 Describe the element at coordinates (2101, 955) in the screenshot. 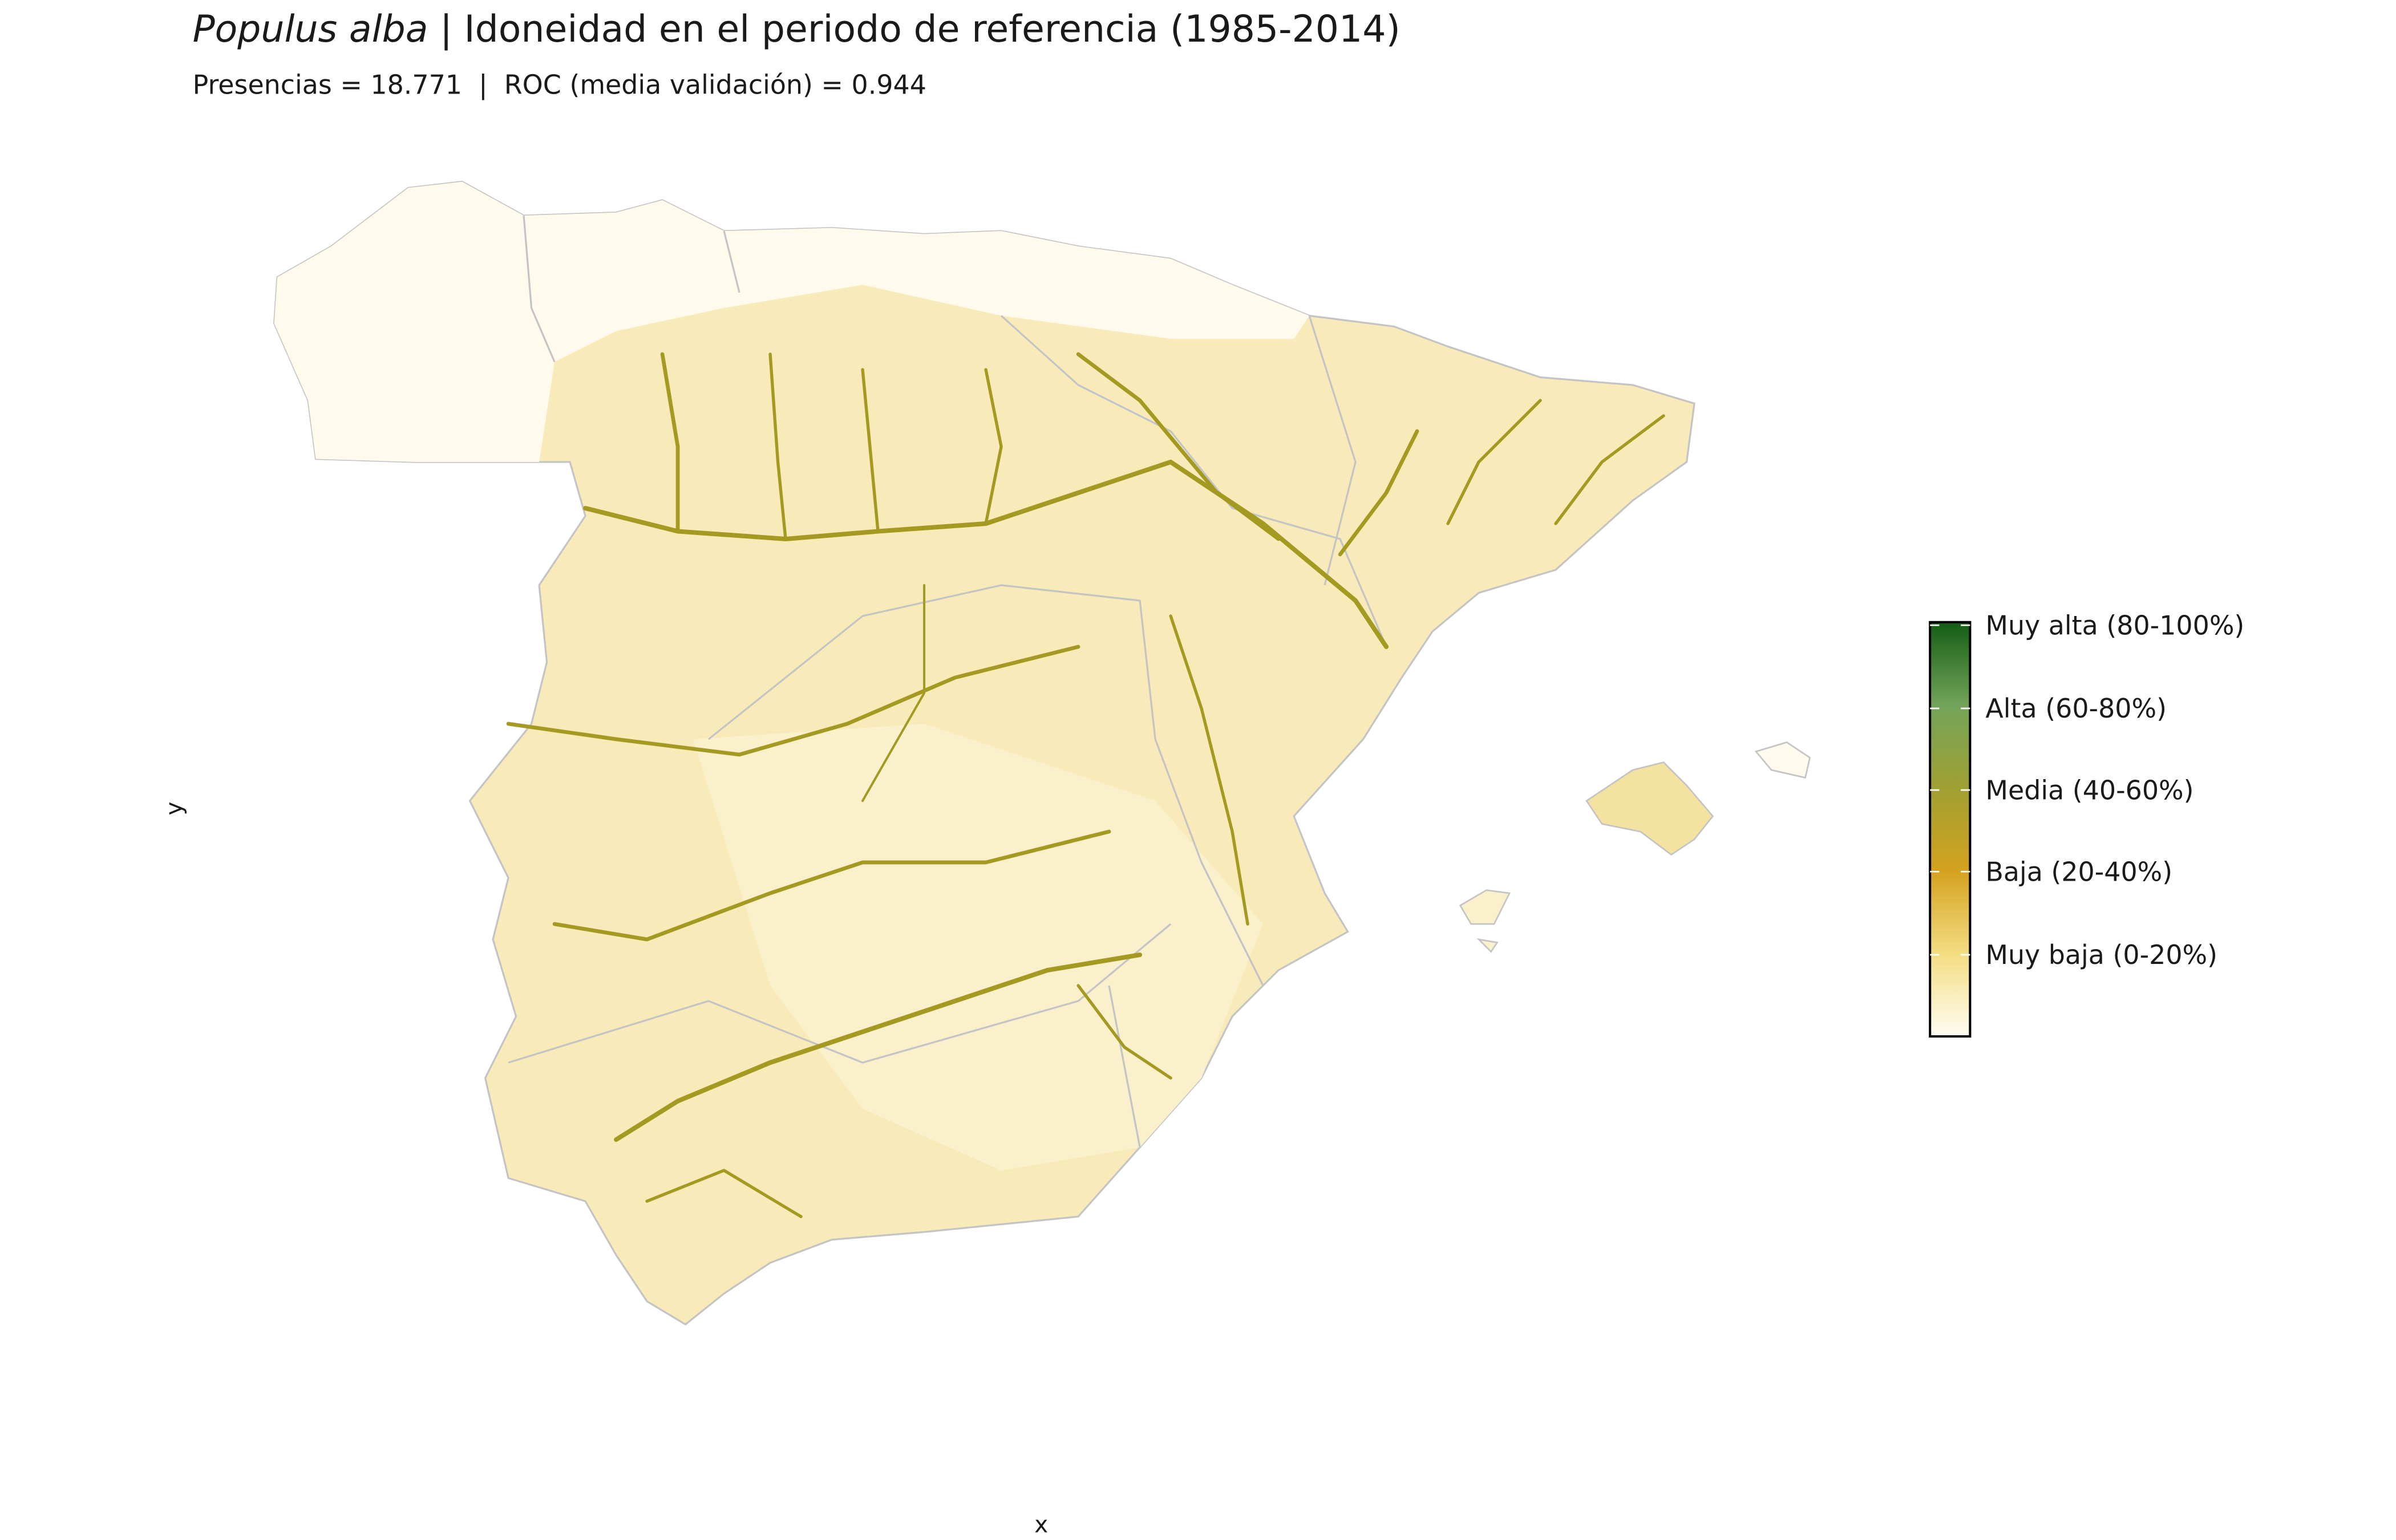

I see `legend-label: Muy baja (0-20%)` at that location.